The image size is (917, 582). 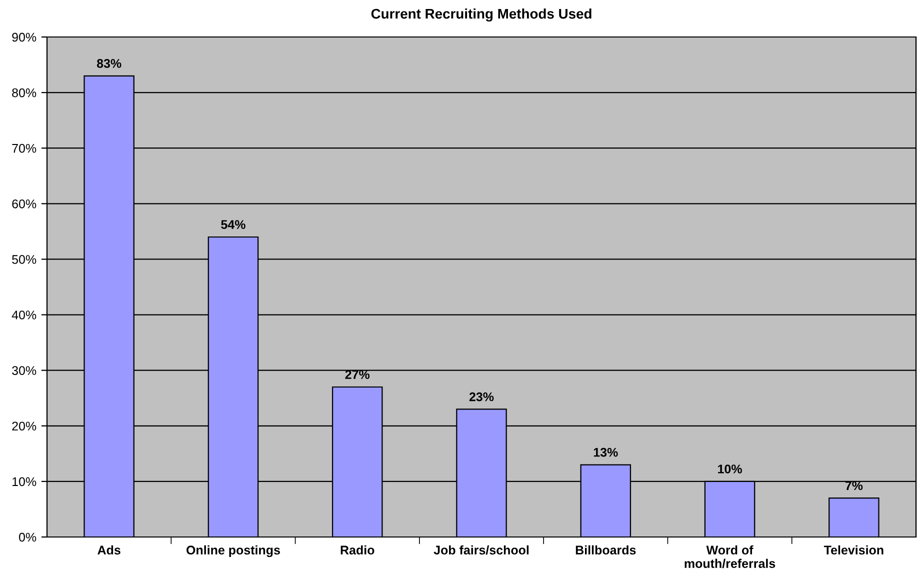 What do you see at coordinates (730, 469) in the screenshot?
I see `data-label: 10%` at bounding box center [730, 469].